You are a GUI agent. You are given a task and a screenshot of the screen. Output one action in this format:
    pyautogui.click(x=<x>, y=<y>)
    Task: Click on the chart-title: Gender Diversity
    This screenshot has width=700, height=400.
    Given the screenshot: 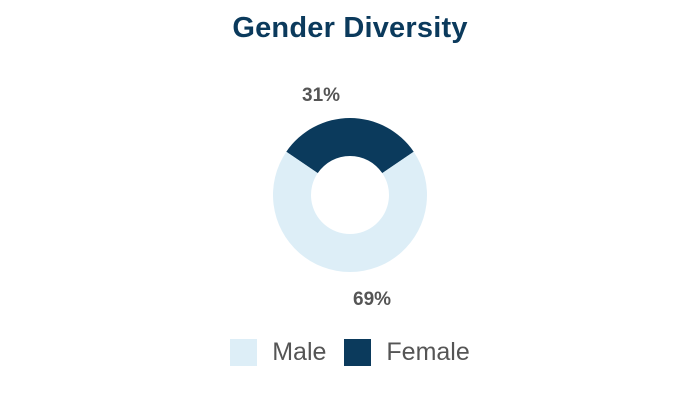 What is the action you would take?
    pyautogui.click(x=350, y=28)
    